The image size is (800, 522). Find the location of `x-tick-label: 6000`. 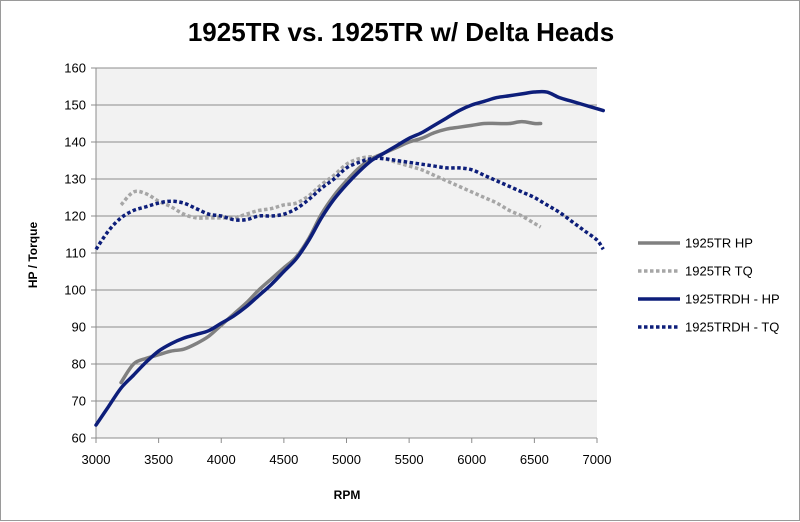

x-tick-label: 6000 is located at coordinates (471, 459).